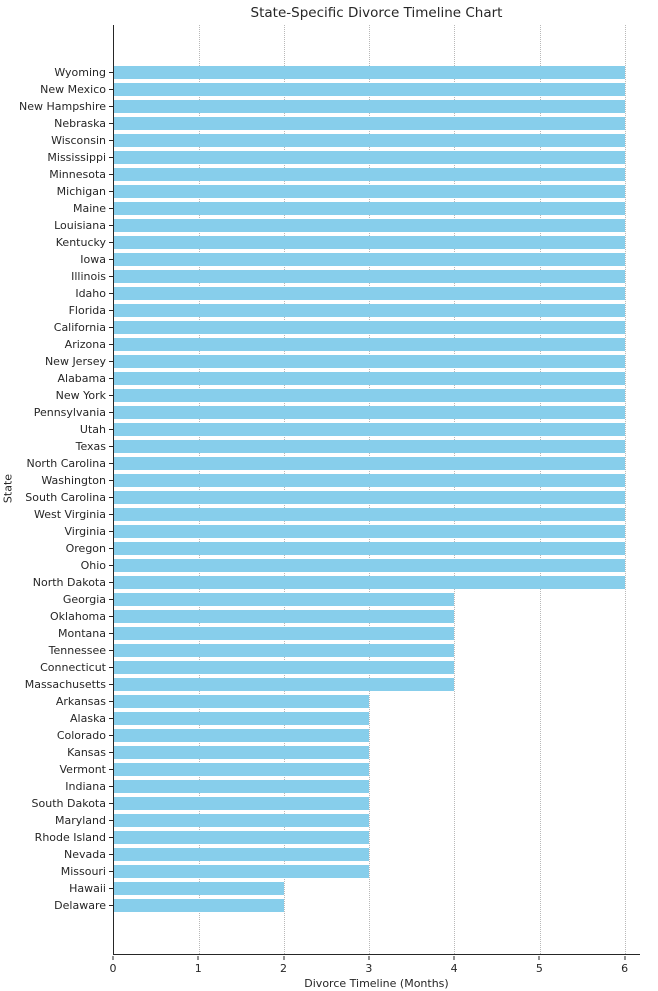 The image size is (658, 991). Describe the element at coordinates (90, 293) in the screenshot. I see `state-label: Idaho` at that location.